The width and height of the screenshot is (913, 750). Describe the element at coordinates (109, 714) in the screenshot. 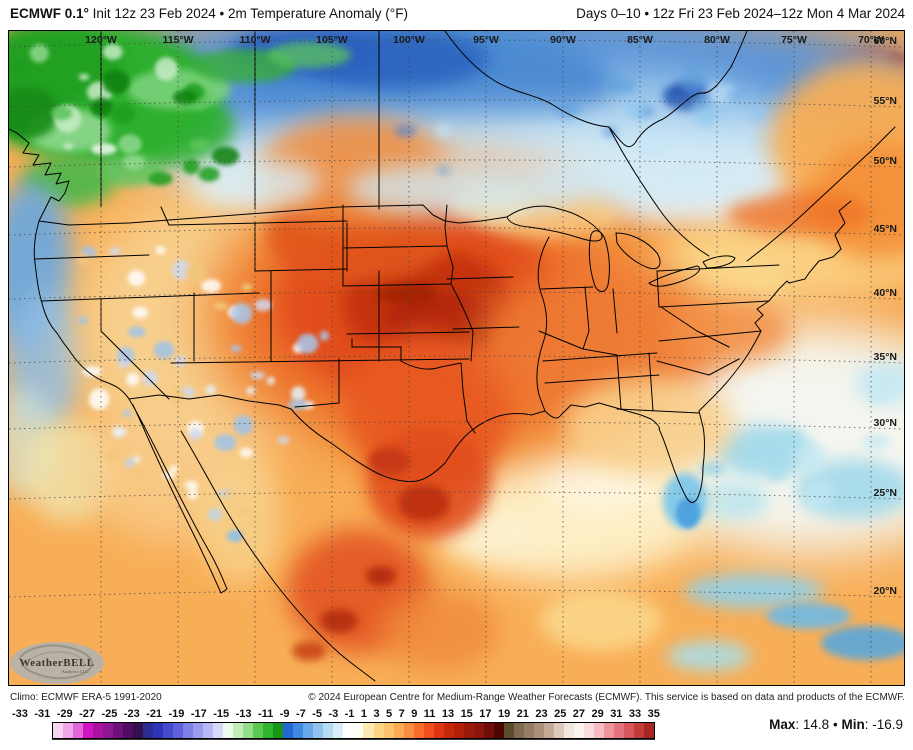

I see `colorbar-tick: -25` at that location.